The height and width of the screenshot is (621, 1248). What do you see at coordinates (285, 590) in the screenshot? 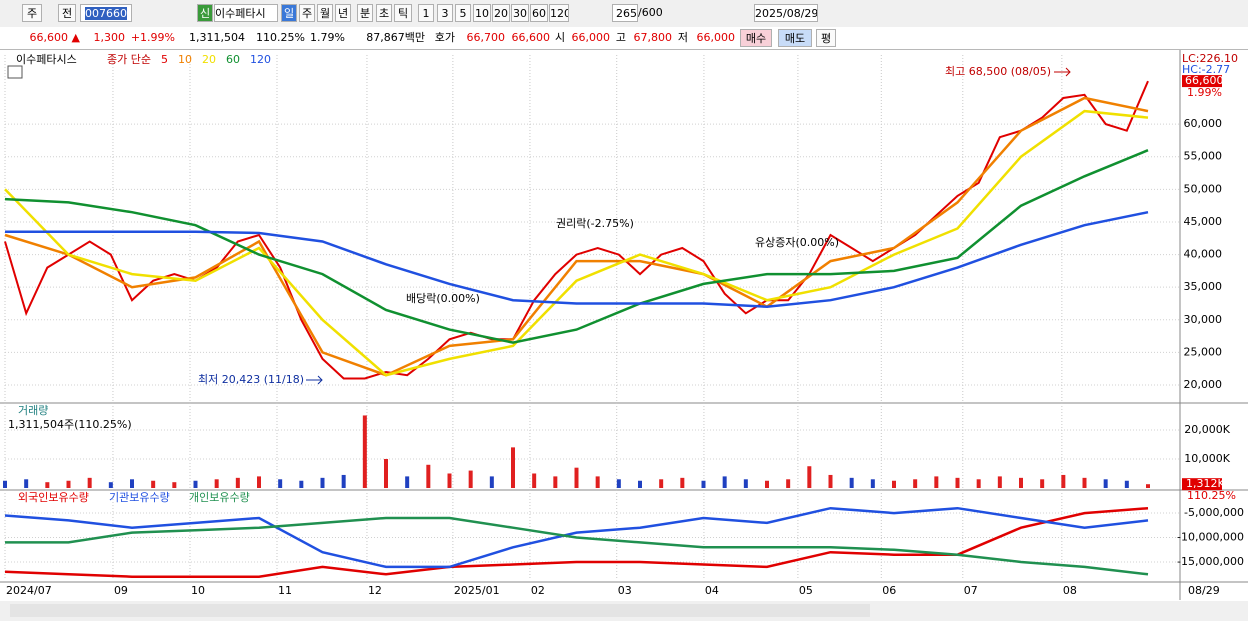
I see `x-tick-label: 11` at bounding box center [285, 590].